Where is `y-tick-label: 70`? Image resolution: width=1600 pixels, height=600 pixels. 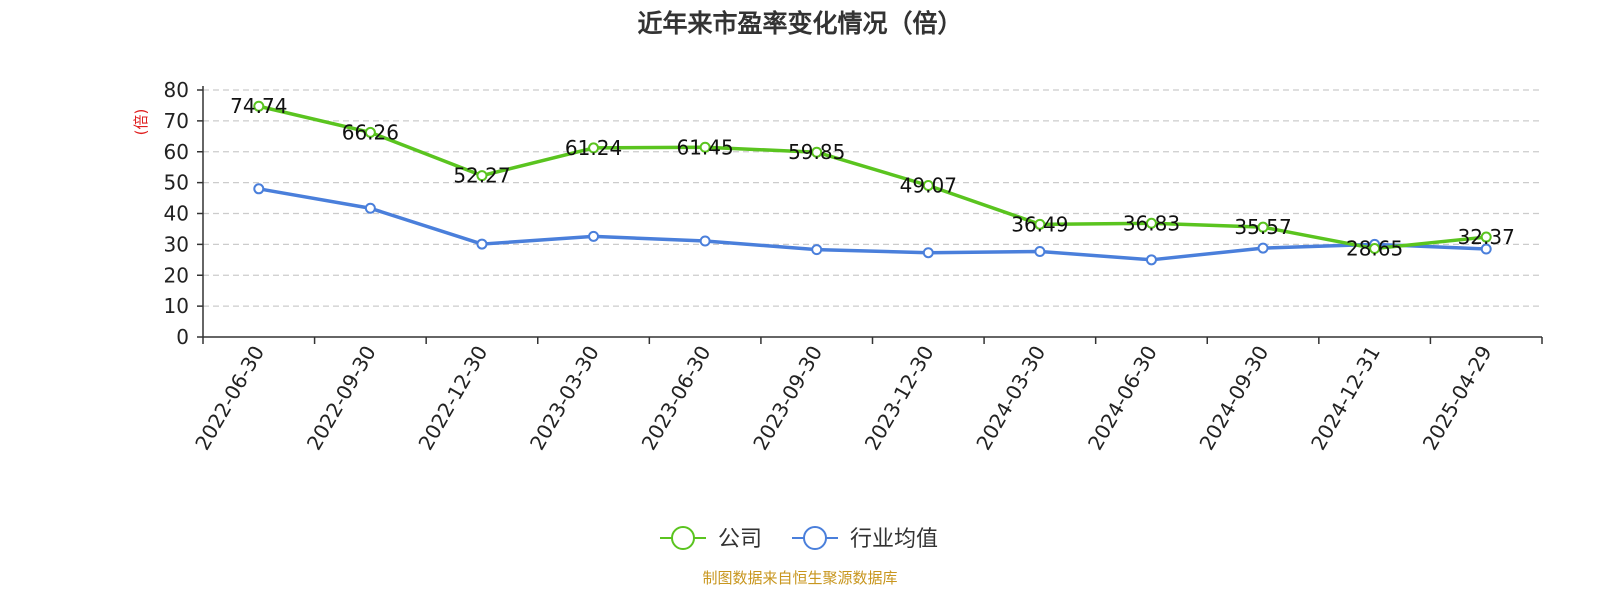 y-tick-label: 70 is located at coordinates (176, 121).